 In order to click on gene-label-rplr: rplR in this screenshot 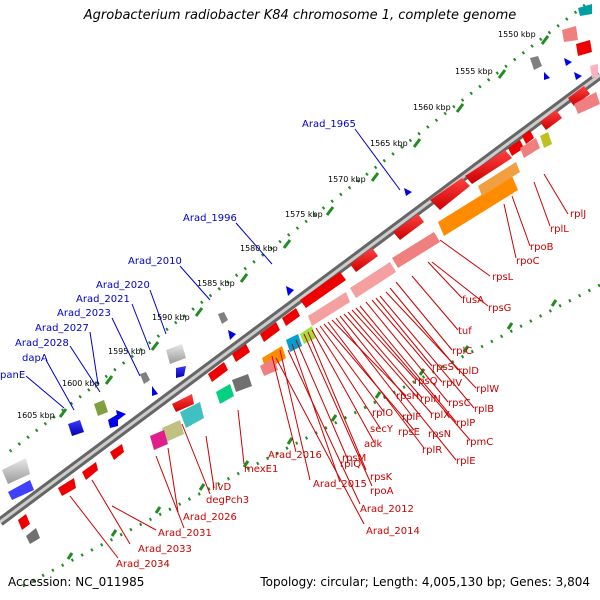, I will do `click(432, 450)`.